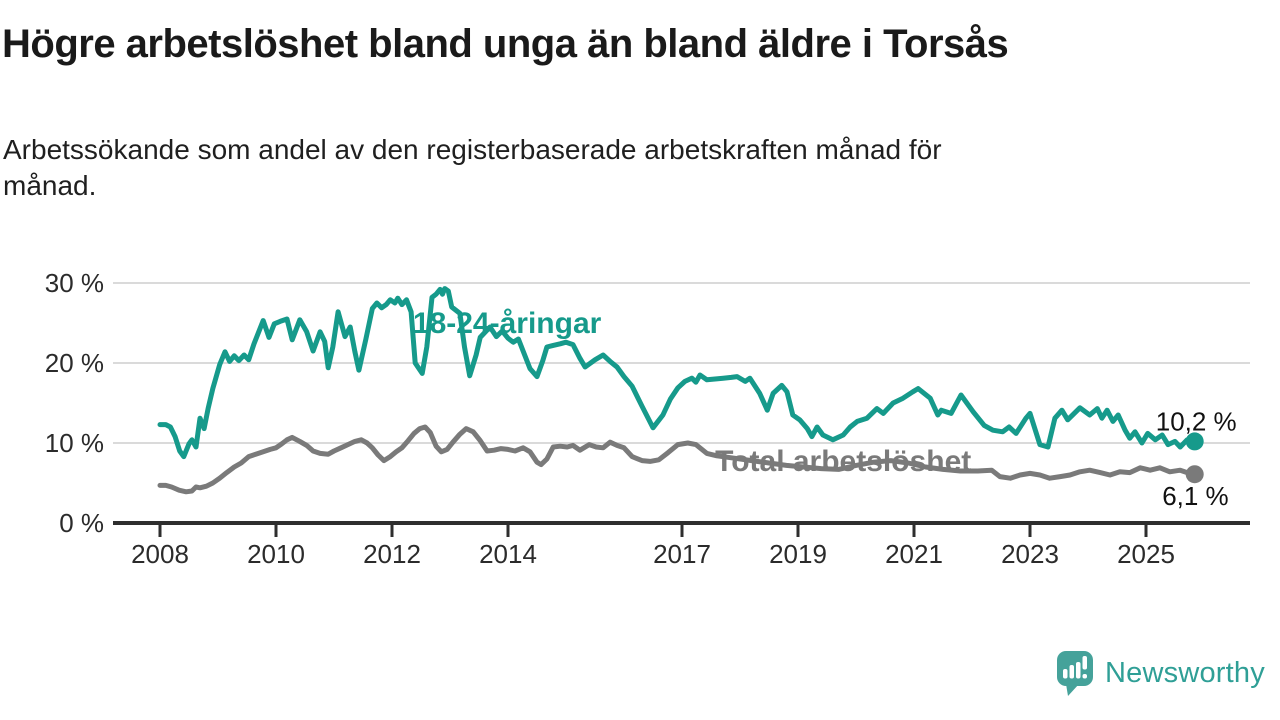  Describe the element at coordinates (1030, 554) in the screenshot. I see `x-tick-label: 2023` at that location.